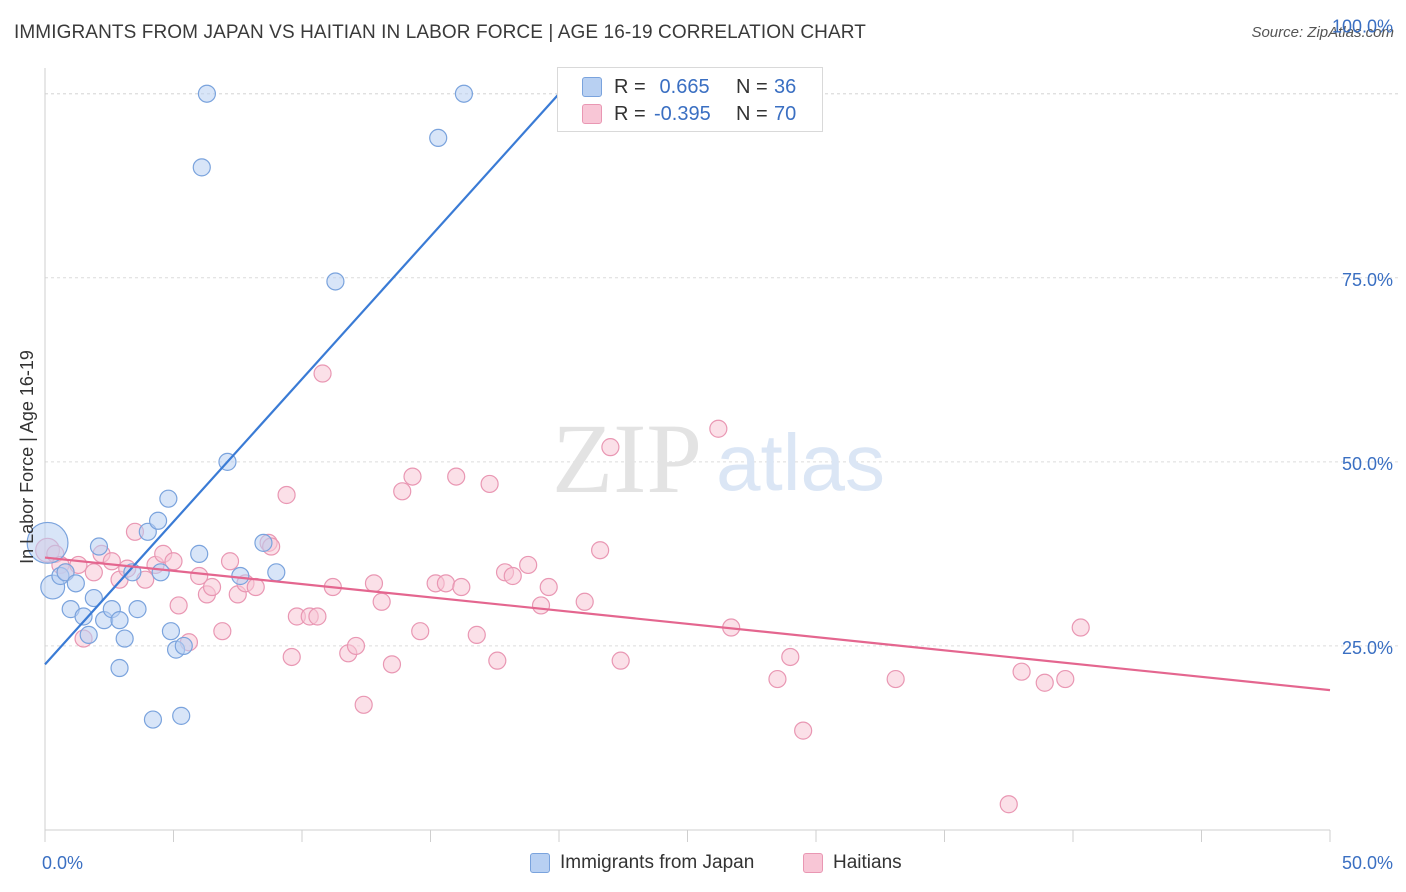 The image size is (1406, 892). What do you see at coordinates (627, 458) in the screenshot?
I see `watermark-zip: ZIP` at bounding box center [627, 458].